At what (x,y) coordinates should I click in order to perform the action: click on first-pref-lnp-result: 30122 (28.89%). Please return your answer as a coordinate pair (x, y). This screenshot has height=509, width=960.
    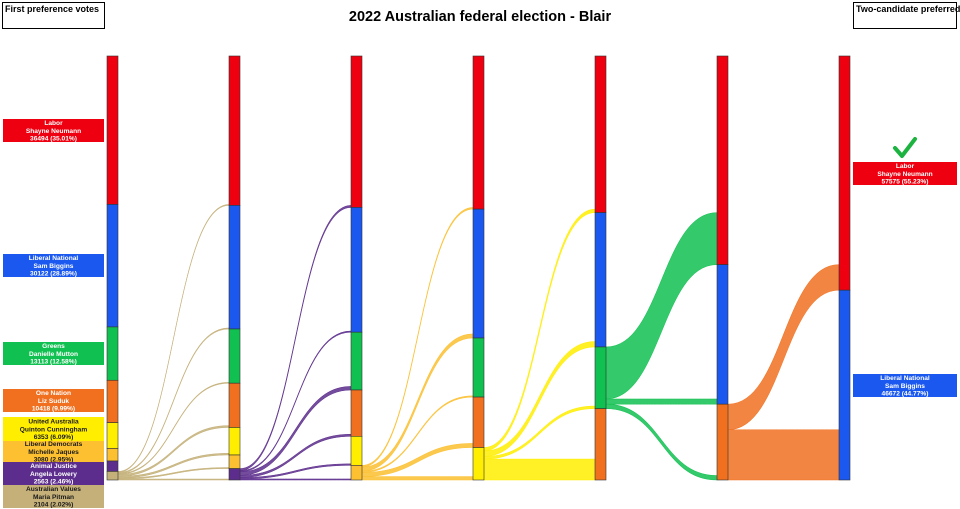
    Looking at the image, I should click on (53, 273).